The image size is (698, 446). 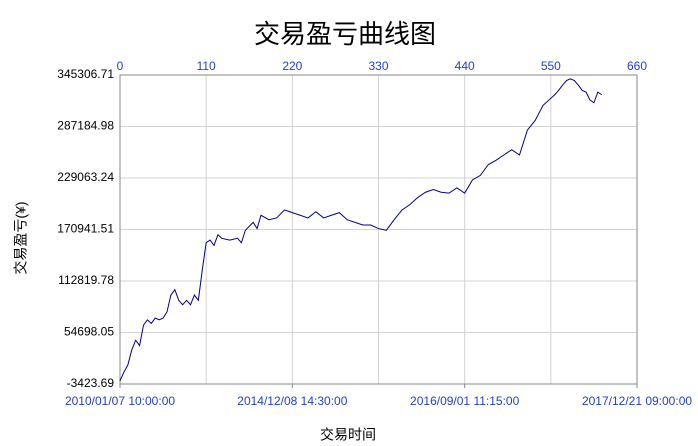 I want to click on y-tick-label: 112819.78, so click(x=86, y=280).